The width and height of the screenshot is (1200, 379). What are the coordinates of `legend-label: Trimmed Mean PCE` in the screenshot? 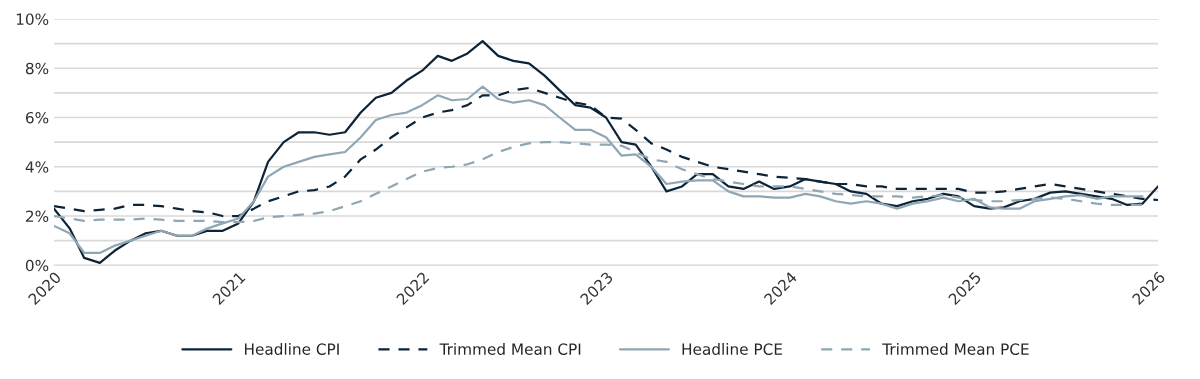 It's located at (955, 349).